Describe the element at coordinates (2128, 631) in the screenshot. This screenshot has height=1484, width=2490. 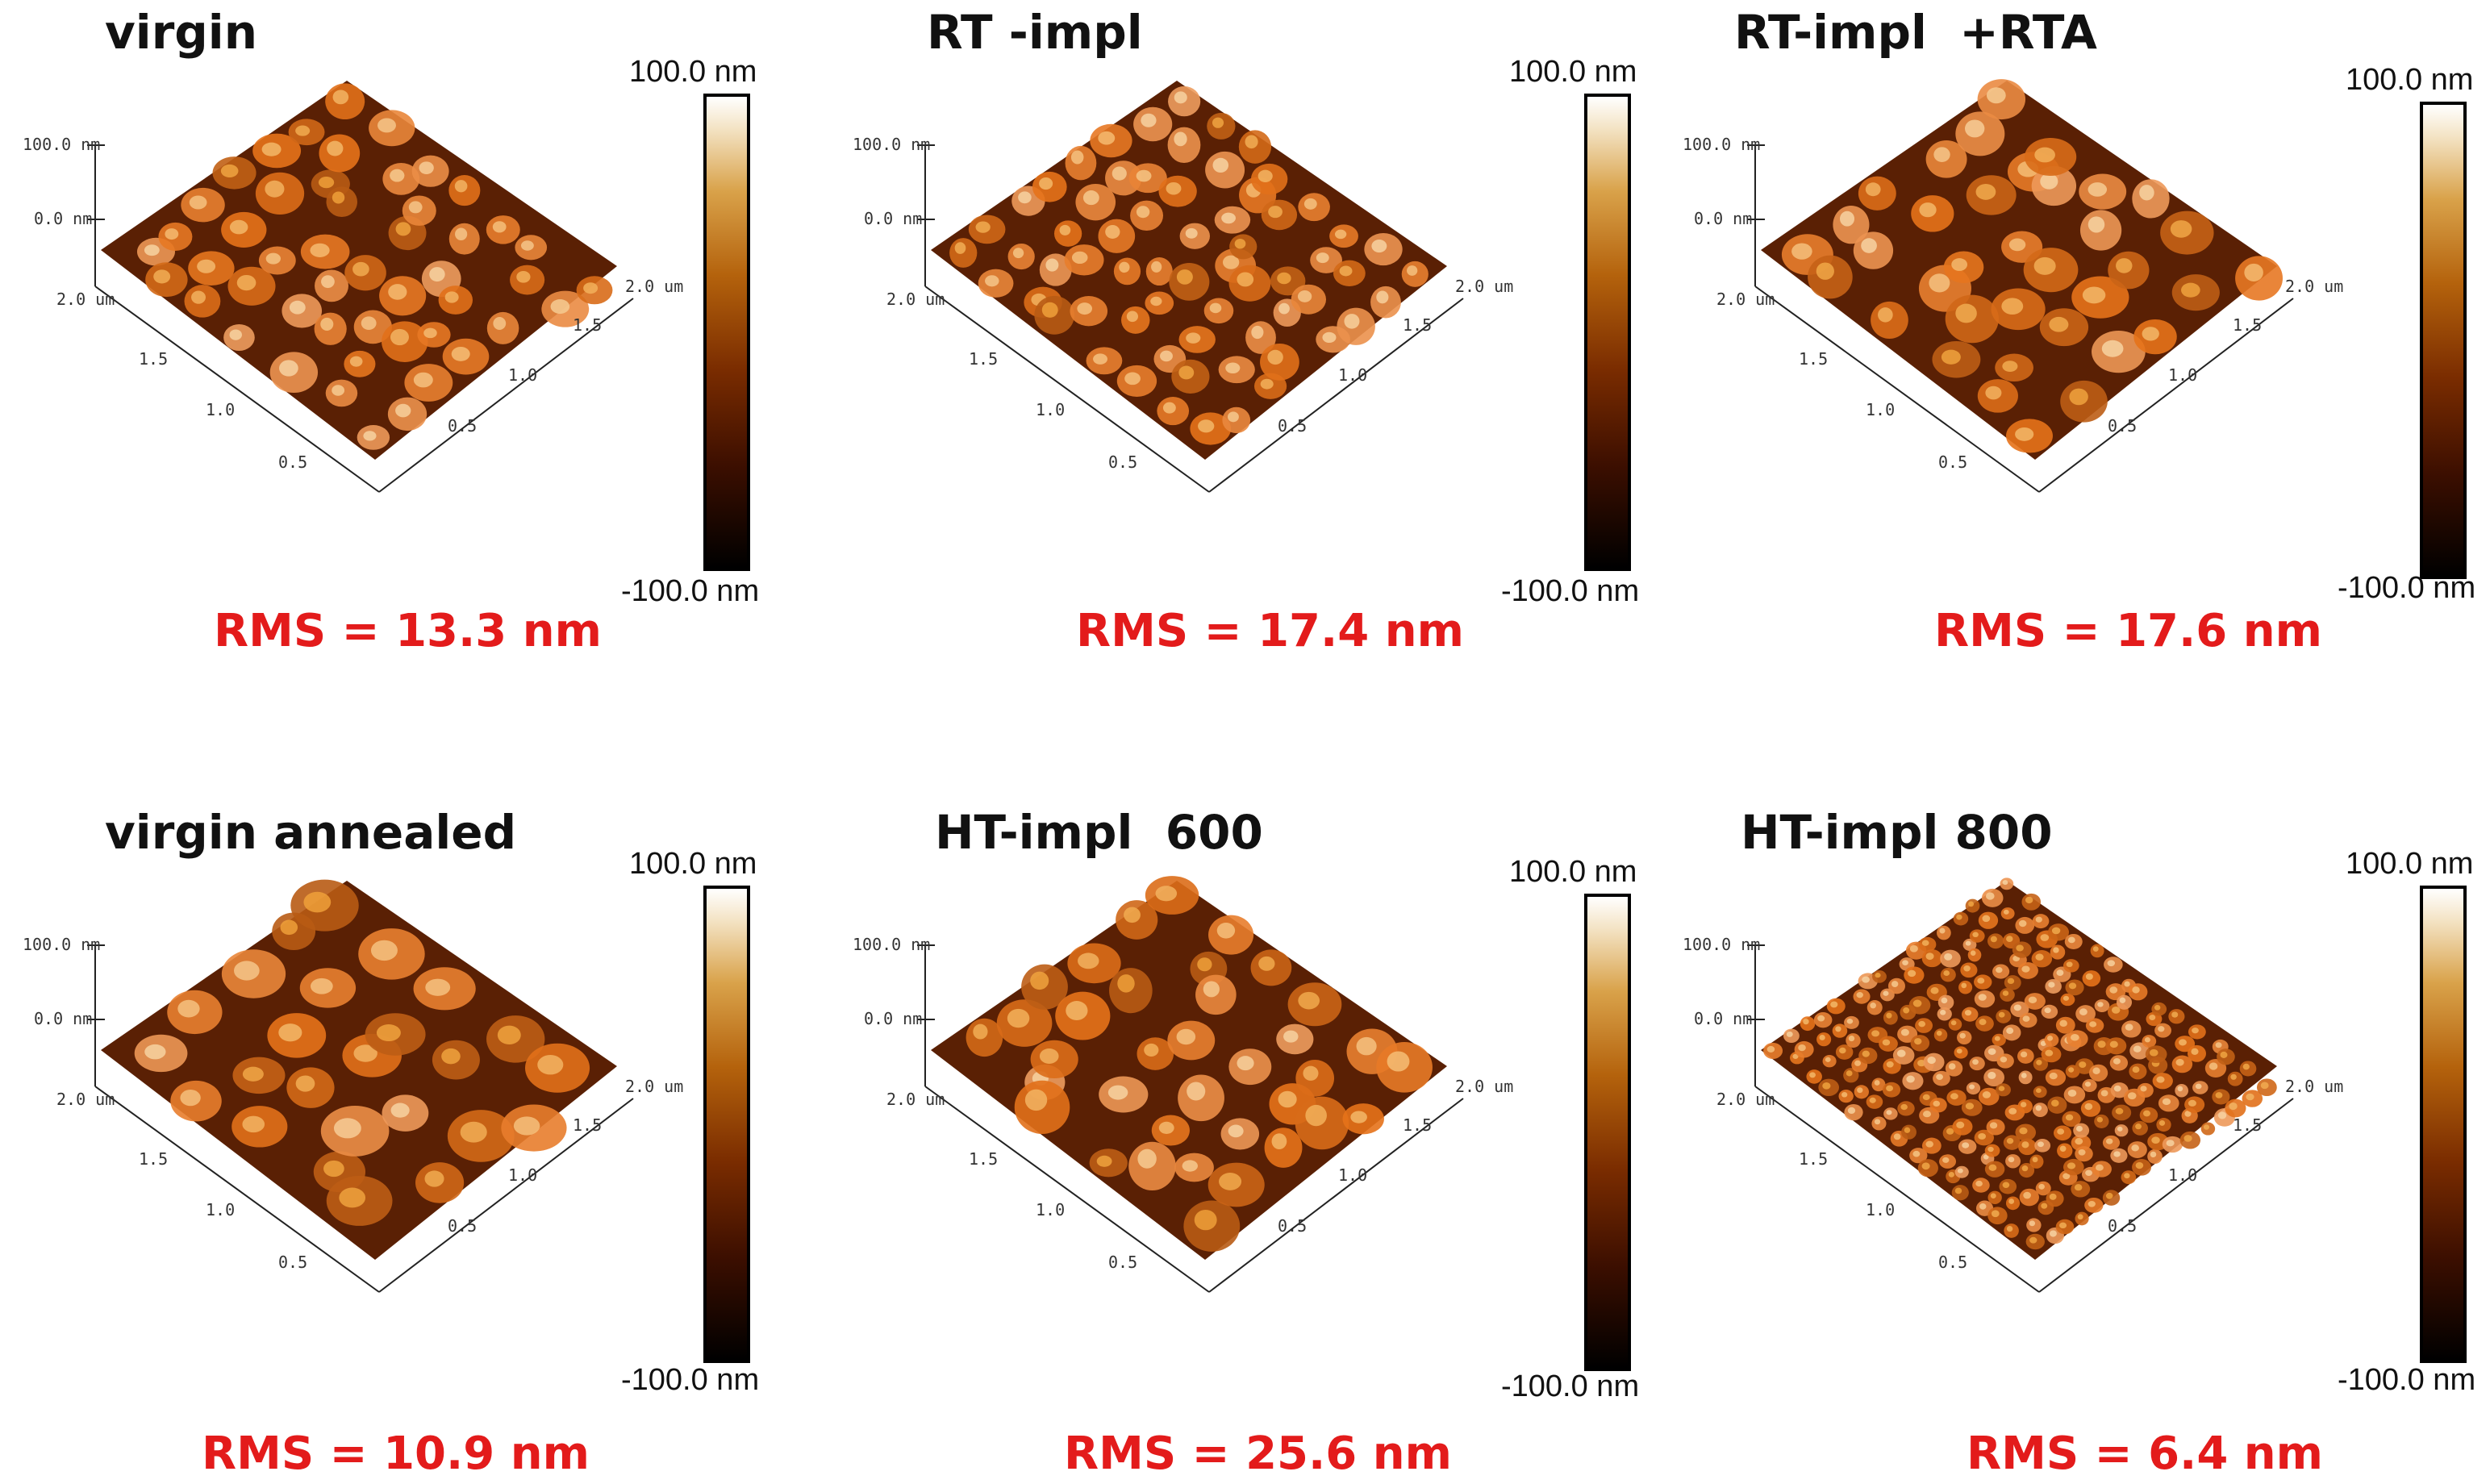
I see `rms-value: RMS = 17.6 nm` at that location.